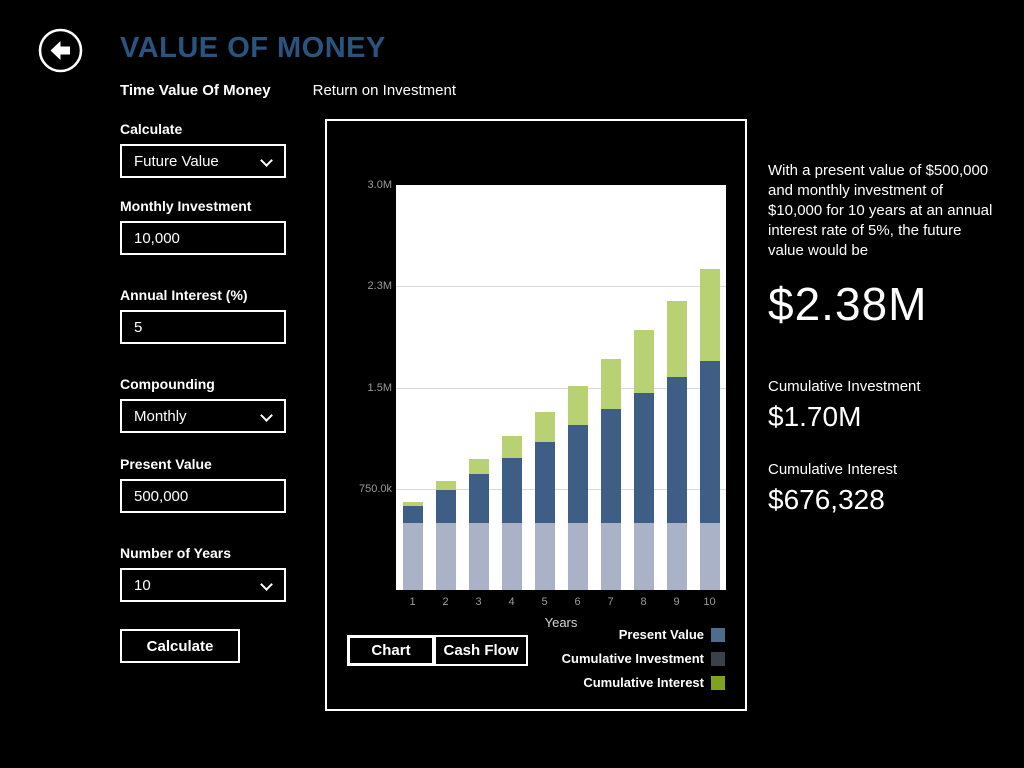 The image size is (1024, 768). I want to click on calculate-dropdown: Future Value, so click(203, 161).